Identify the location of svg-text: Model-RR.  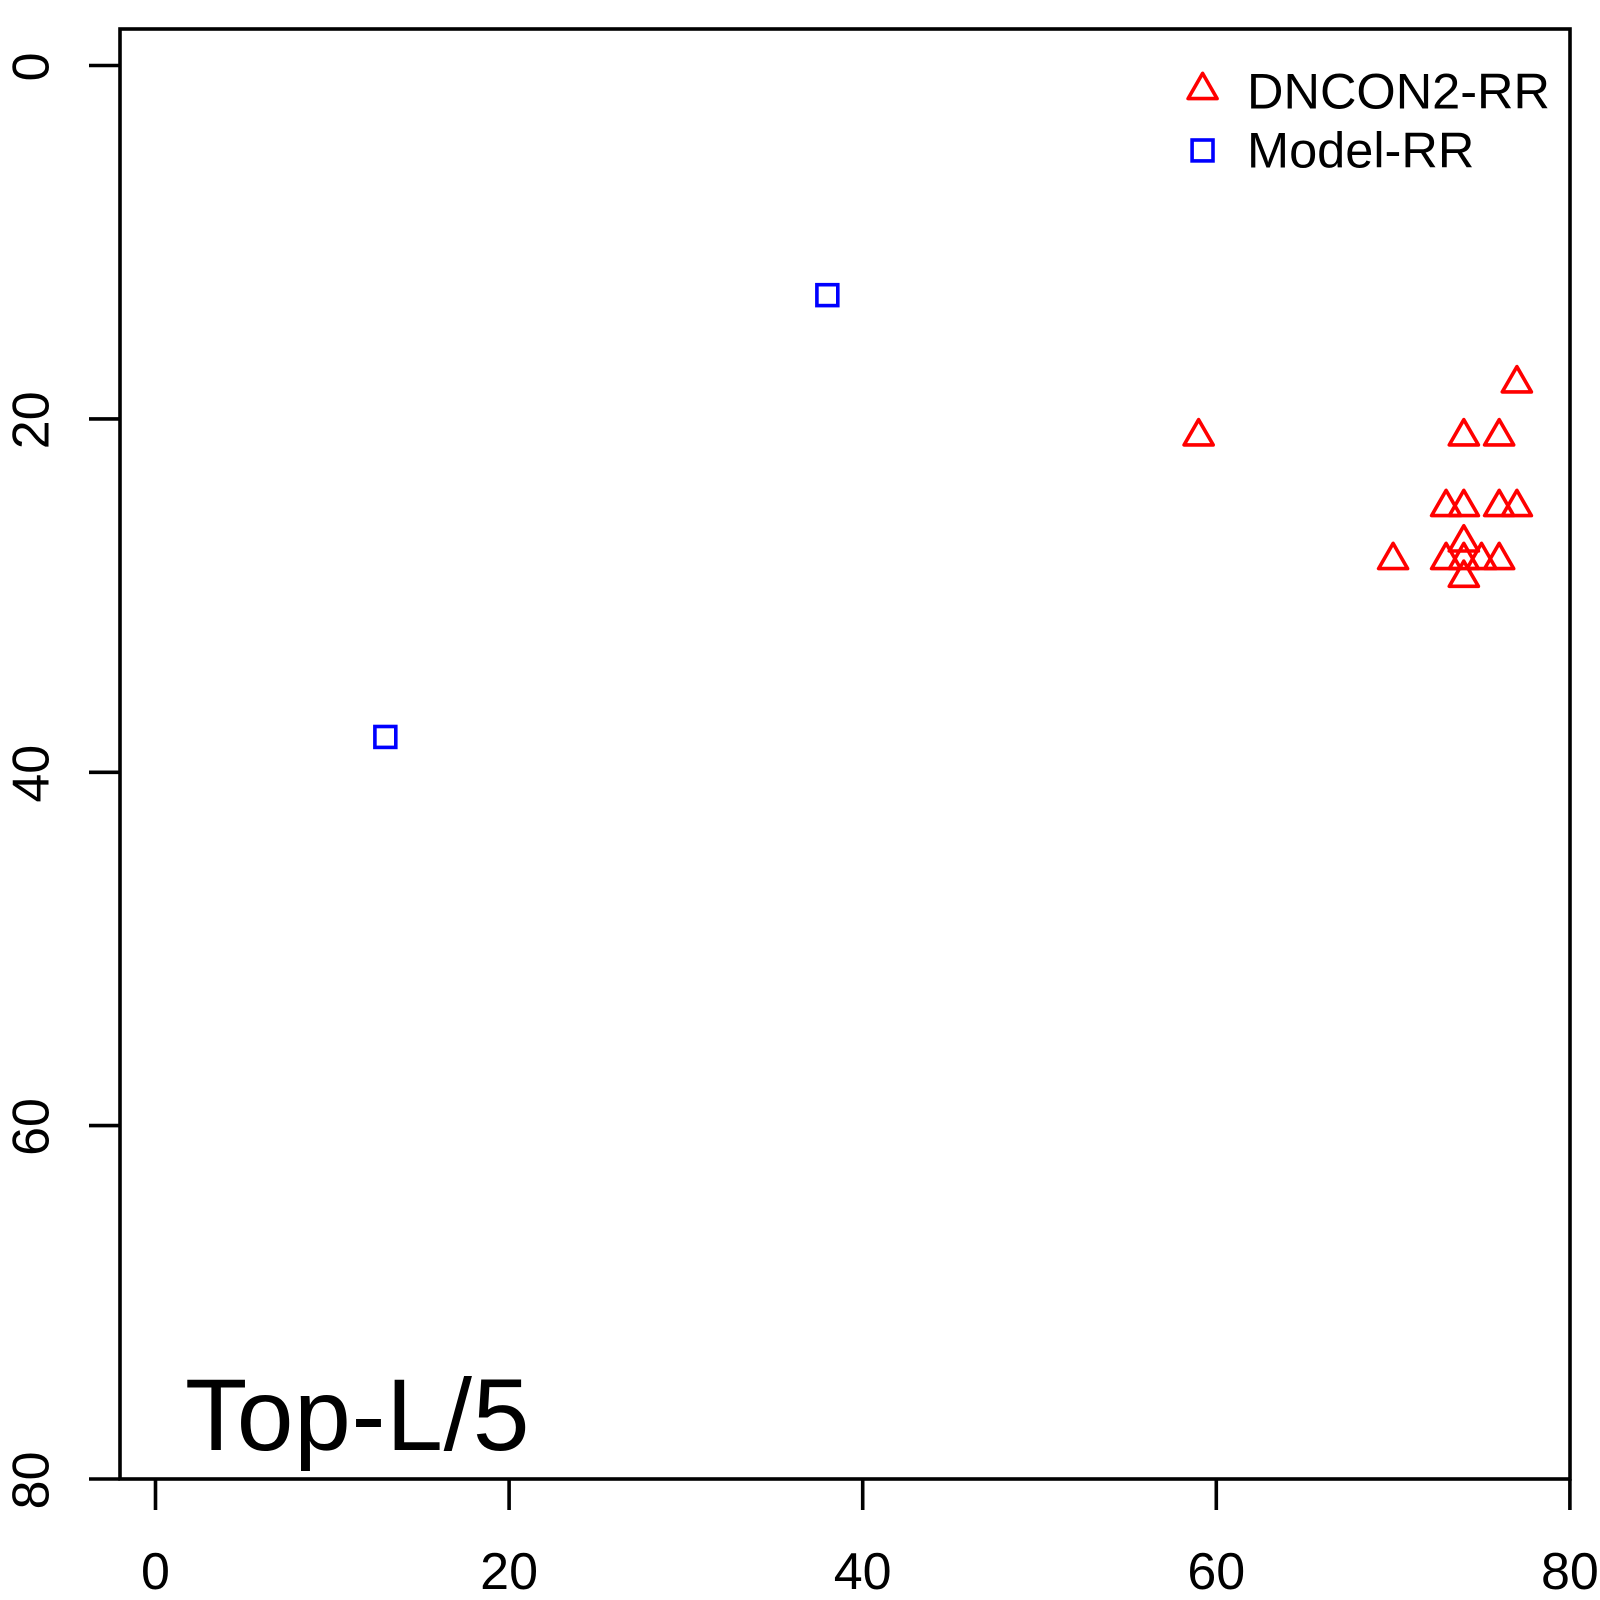
(1360, 150).